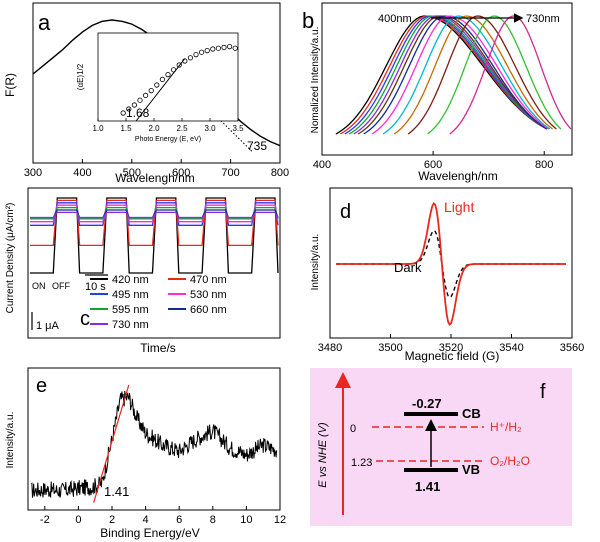  What do you see at coordinates (182, 128) in the screenshot?
I see `inset-xtick-label: 2.5` at bounding box center [182, 128].